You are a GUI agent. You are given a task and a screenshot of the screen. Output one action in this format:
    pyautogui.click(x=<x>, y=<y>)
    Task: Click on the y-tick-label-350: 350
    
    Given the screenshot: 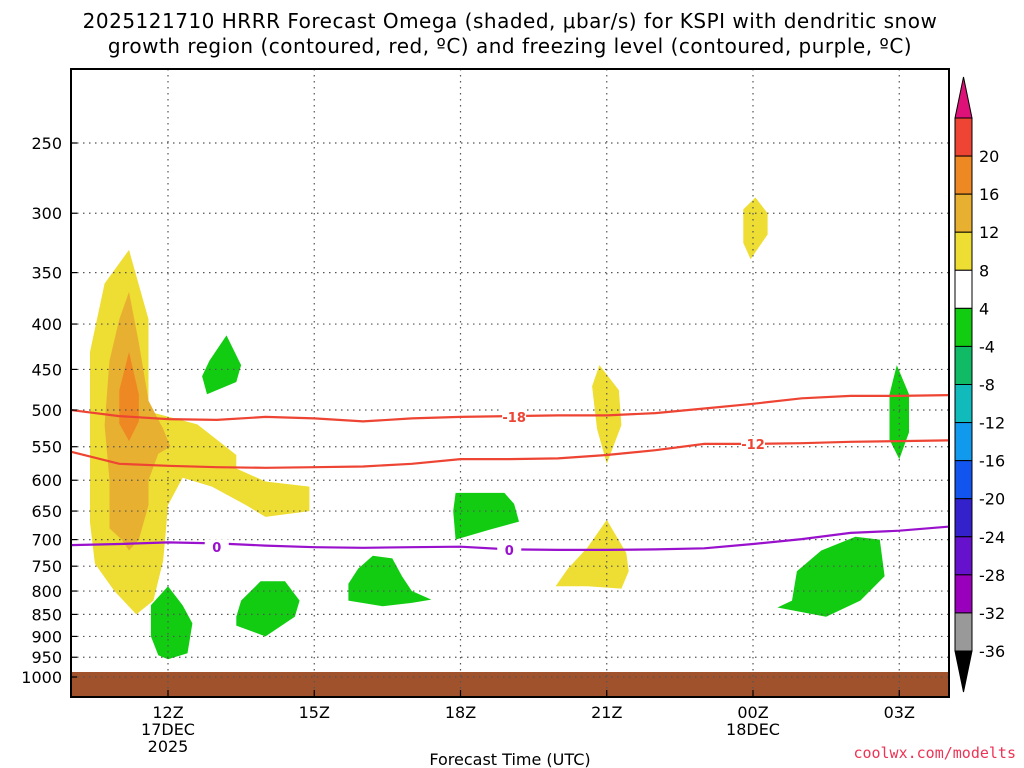 What is the action you would take?
    pyautogui.click(x=46, y=273)
    